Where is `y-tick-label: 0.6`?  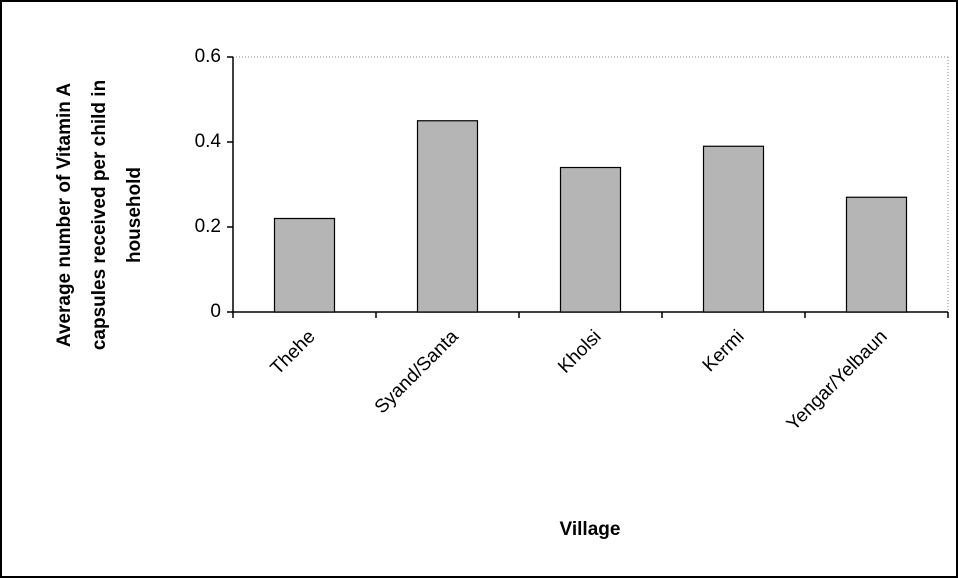
y-tick-label: 0.6 is located at coordinates (208, 56).